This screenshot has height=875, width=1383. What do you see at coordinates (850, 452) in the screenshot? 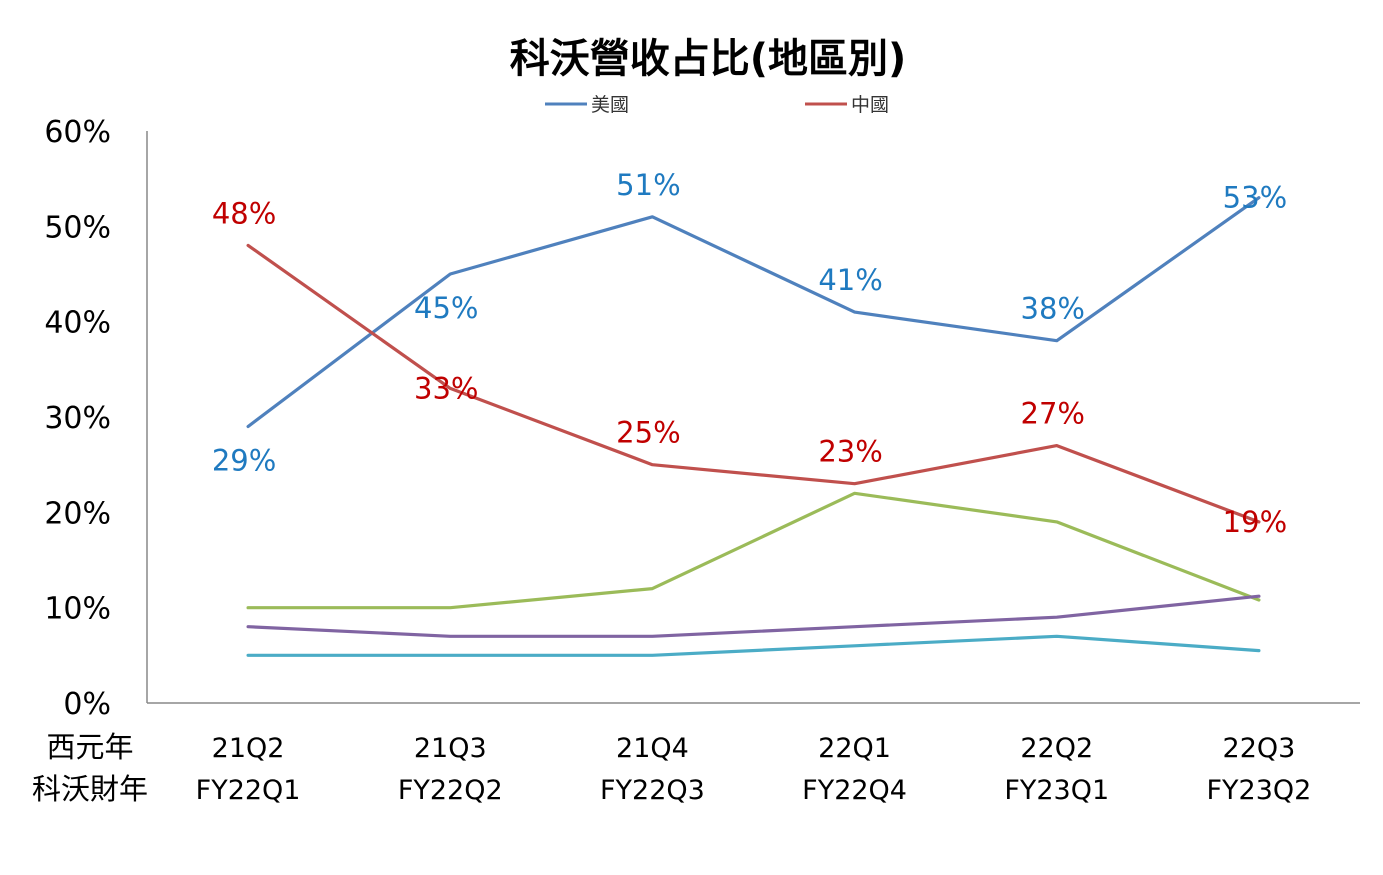
I see `data-label: 23%` at bounding box center [850, 452].